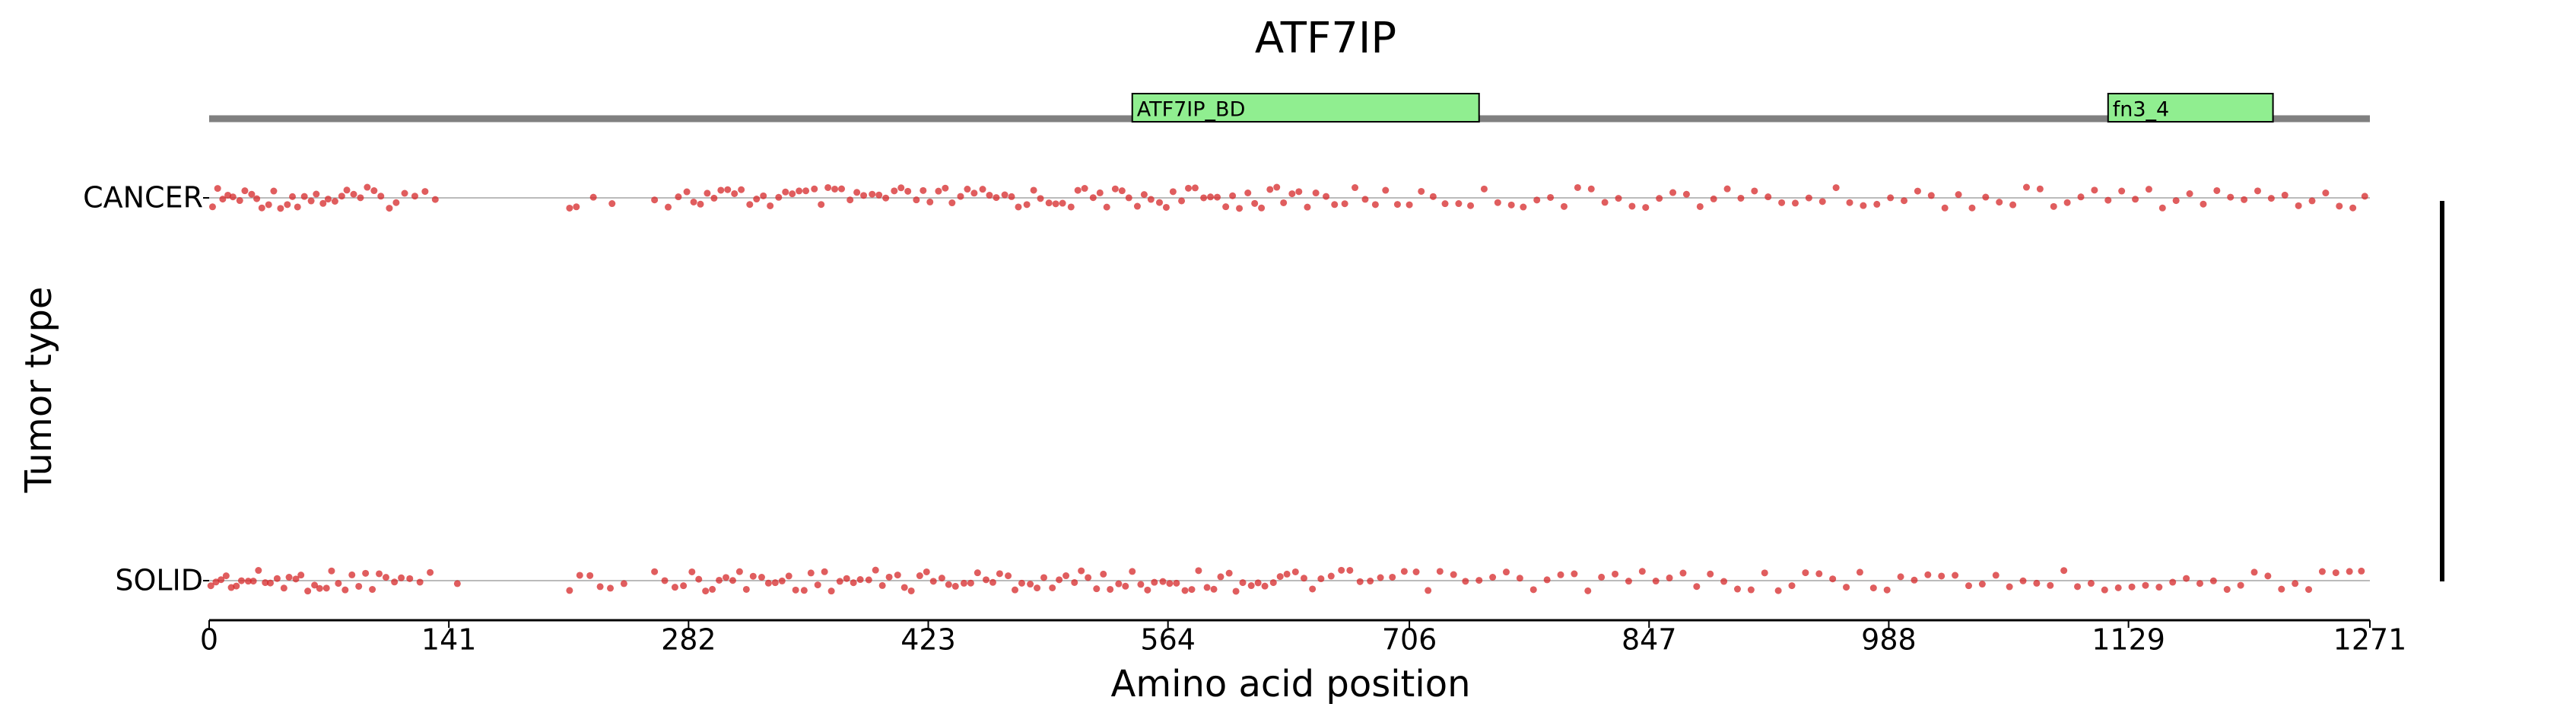  What do you see at coordinates (38, 390) in the screenshot?
I see `y-axis-label: Tumor type` at bounding box center [38, 390].